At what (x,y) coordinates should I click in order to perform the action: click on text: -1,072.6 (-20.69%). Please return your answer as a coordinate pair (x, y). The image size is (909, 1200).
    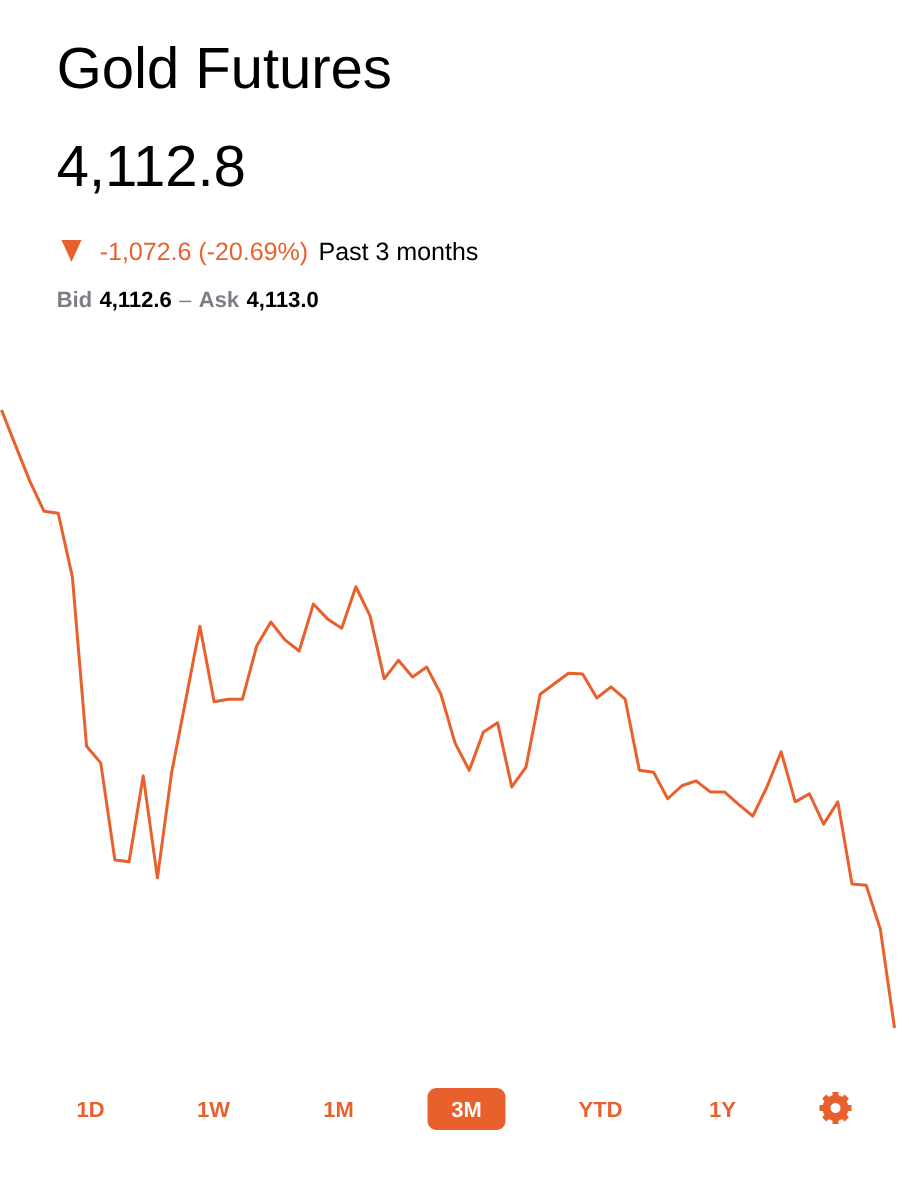
    Looking at the image, I should click on (204, 253).